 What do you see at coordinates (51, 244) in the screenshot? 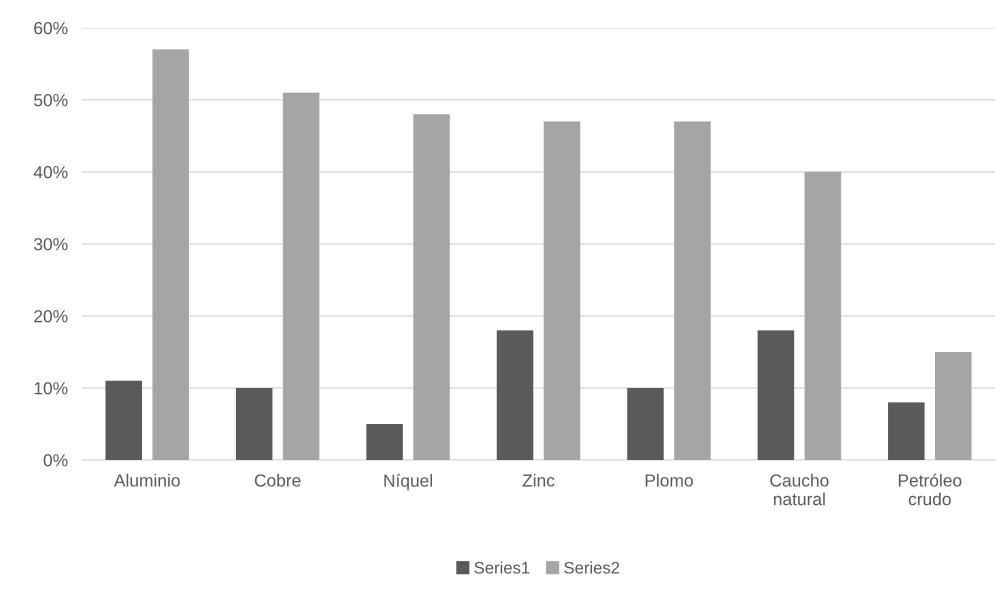
I see `y-tick-label: 30%` at bounding box center [51, 244].